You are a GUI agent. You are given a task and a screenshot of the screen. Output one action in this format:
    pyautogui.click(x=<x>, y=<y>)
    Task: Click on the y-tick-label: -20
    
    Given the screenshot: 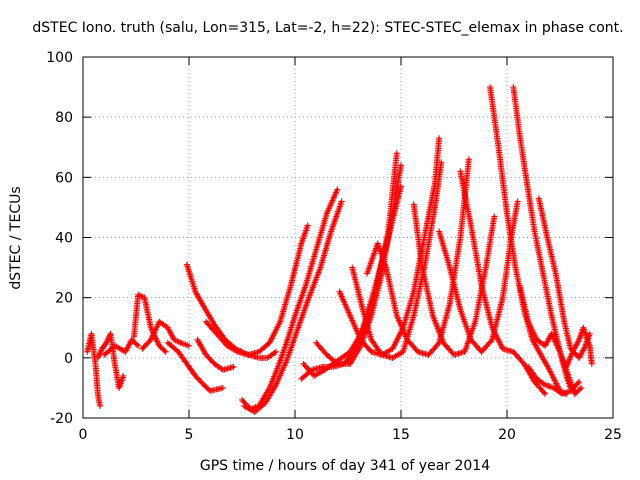 What is the action you would take?
    pyautogui.click(x=61, y=419)
    